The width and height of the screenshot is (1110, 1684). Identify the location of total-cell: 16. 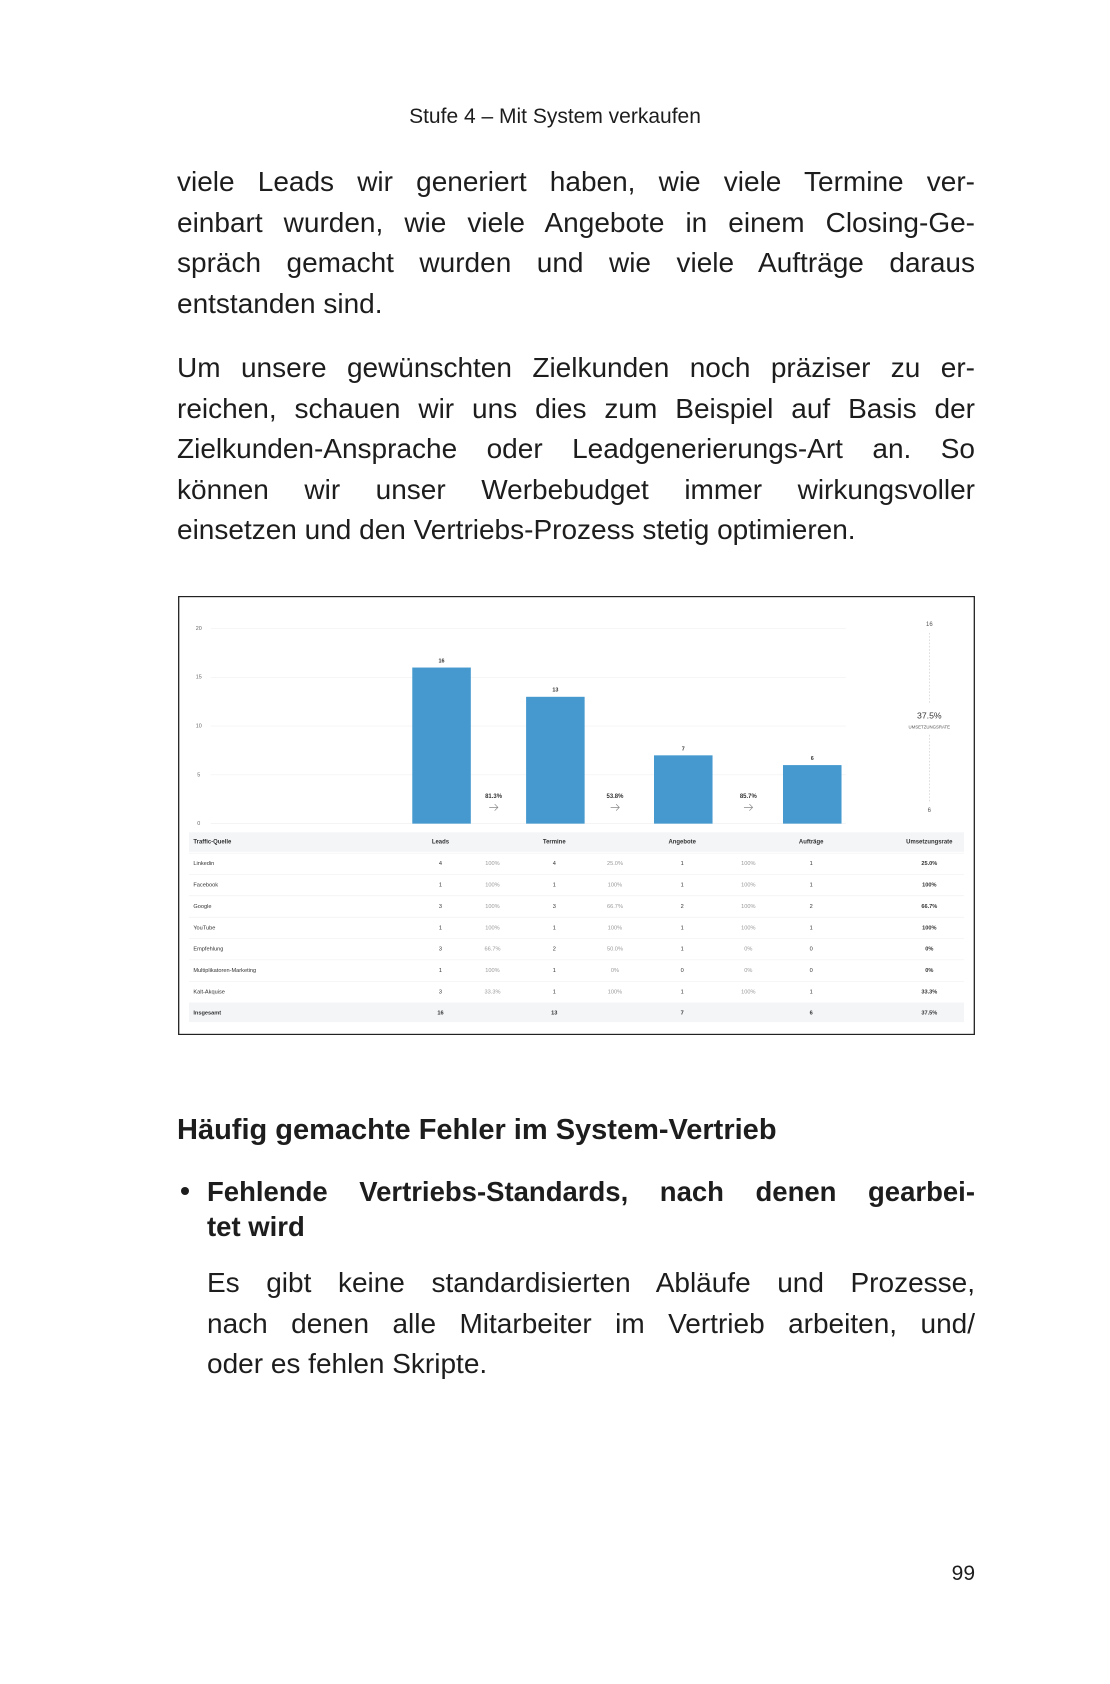
(440, 1014).